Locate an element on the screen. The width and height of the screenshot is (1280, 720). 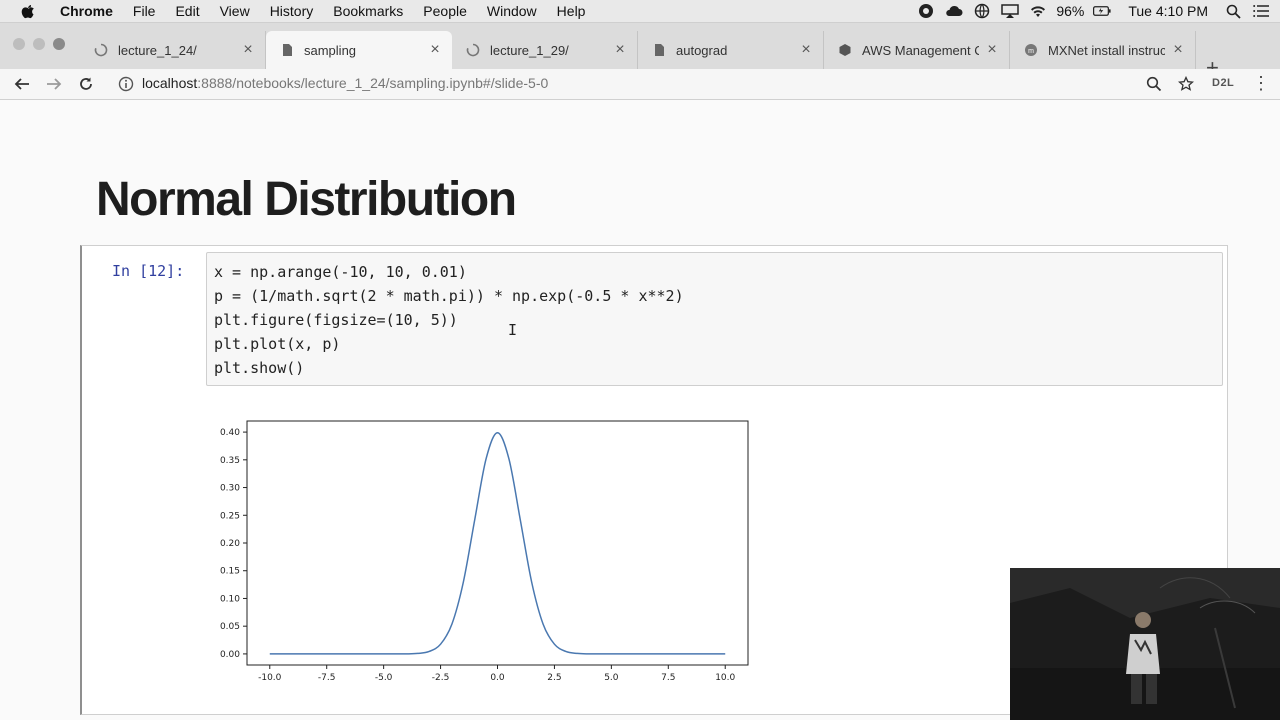
tab-autograd: autograd × is located at coordinates (731, 50).